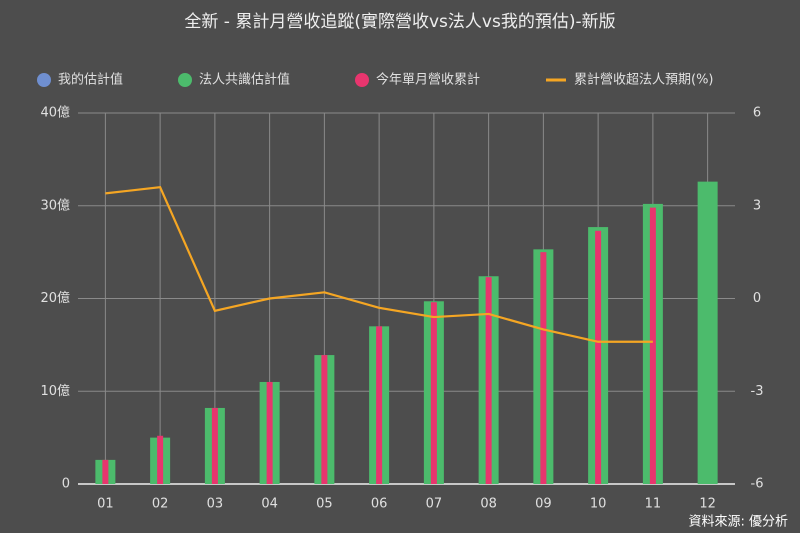 The width and height of the screenshot is (800, 533). What do you see at coordinates (55, 391) in the screenshot?
I see `y-tick-label: 10億` at bounding box center [55, 391].